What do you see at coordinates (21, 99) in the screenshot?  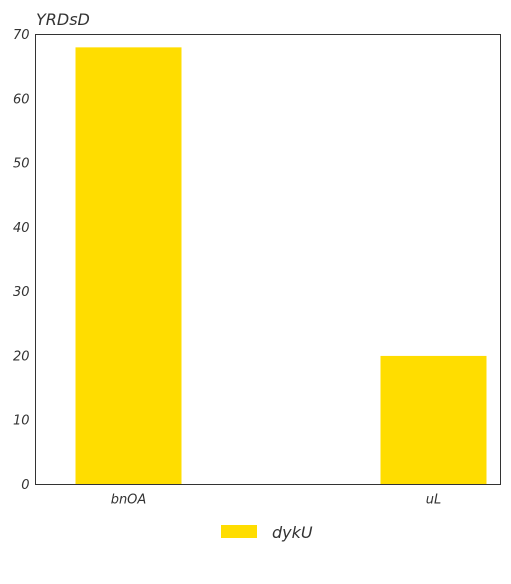 I see `y-tick-label: 60` at bounding box center [21, 99].